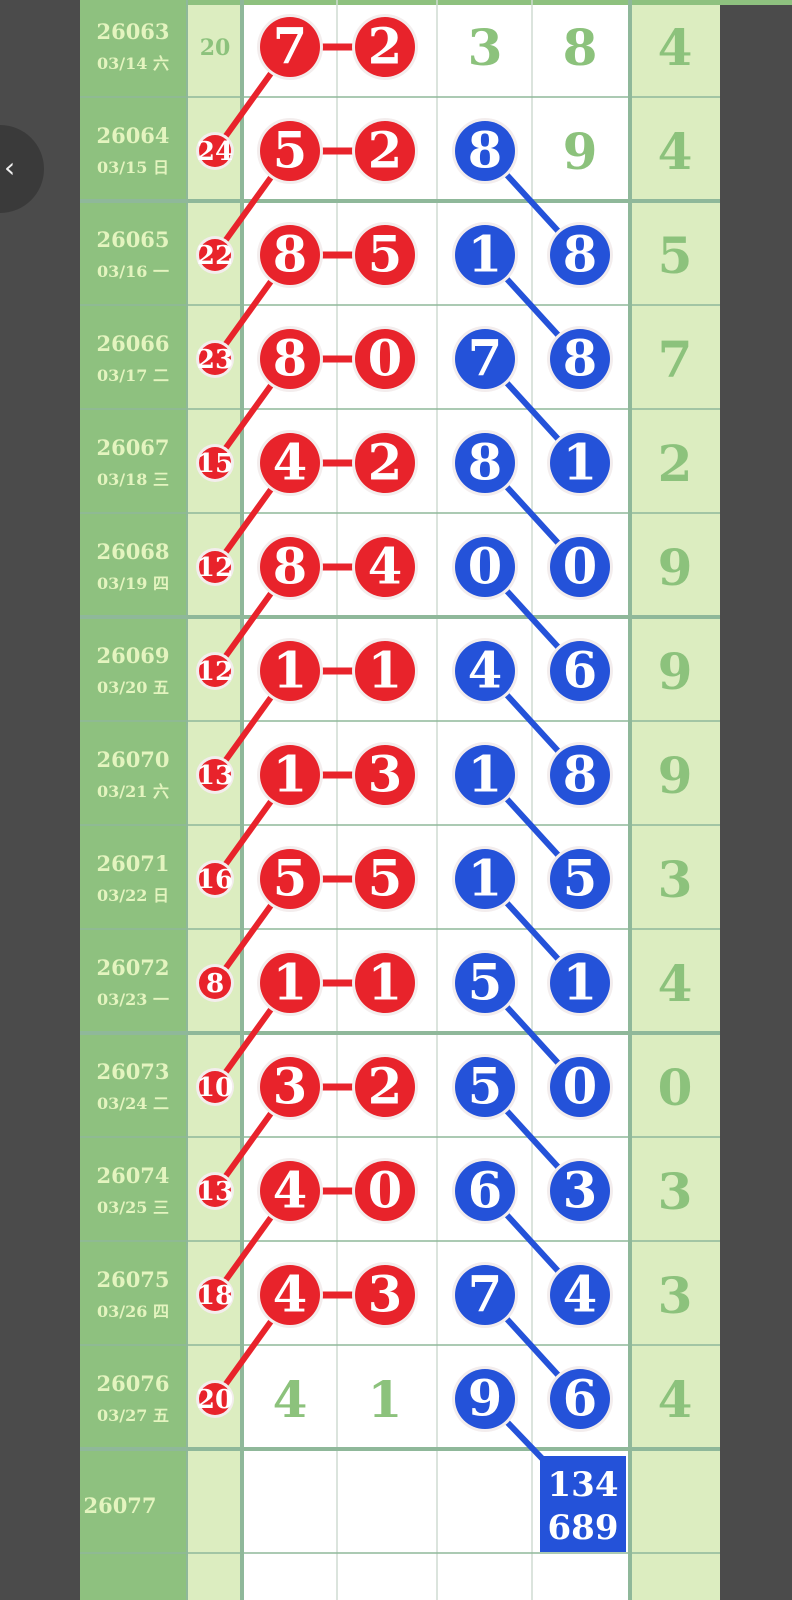 The width and height of the screenshot is (792, 1600). What do you see at coordinates (675, 567) in the screenshot?
I see `last-digit: 9` at bounding box center [675, 567].